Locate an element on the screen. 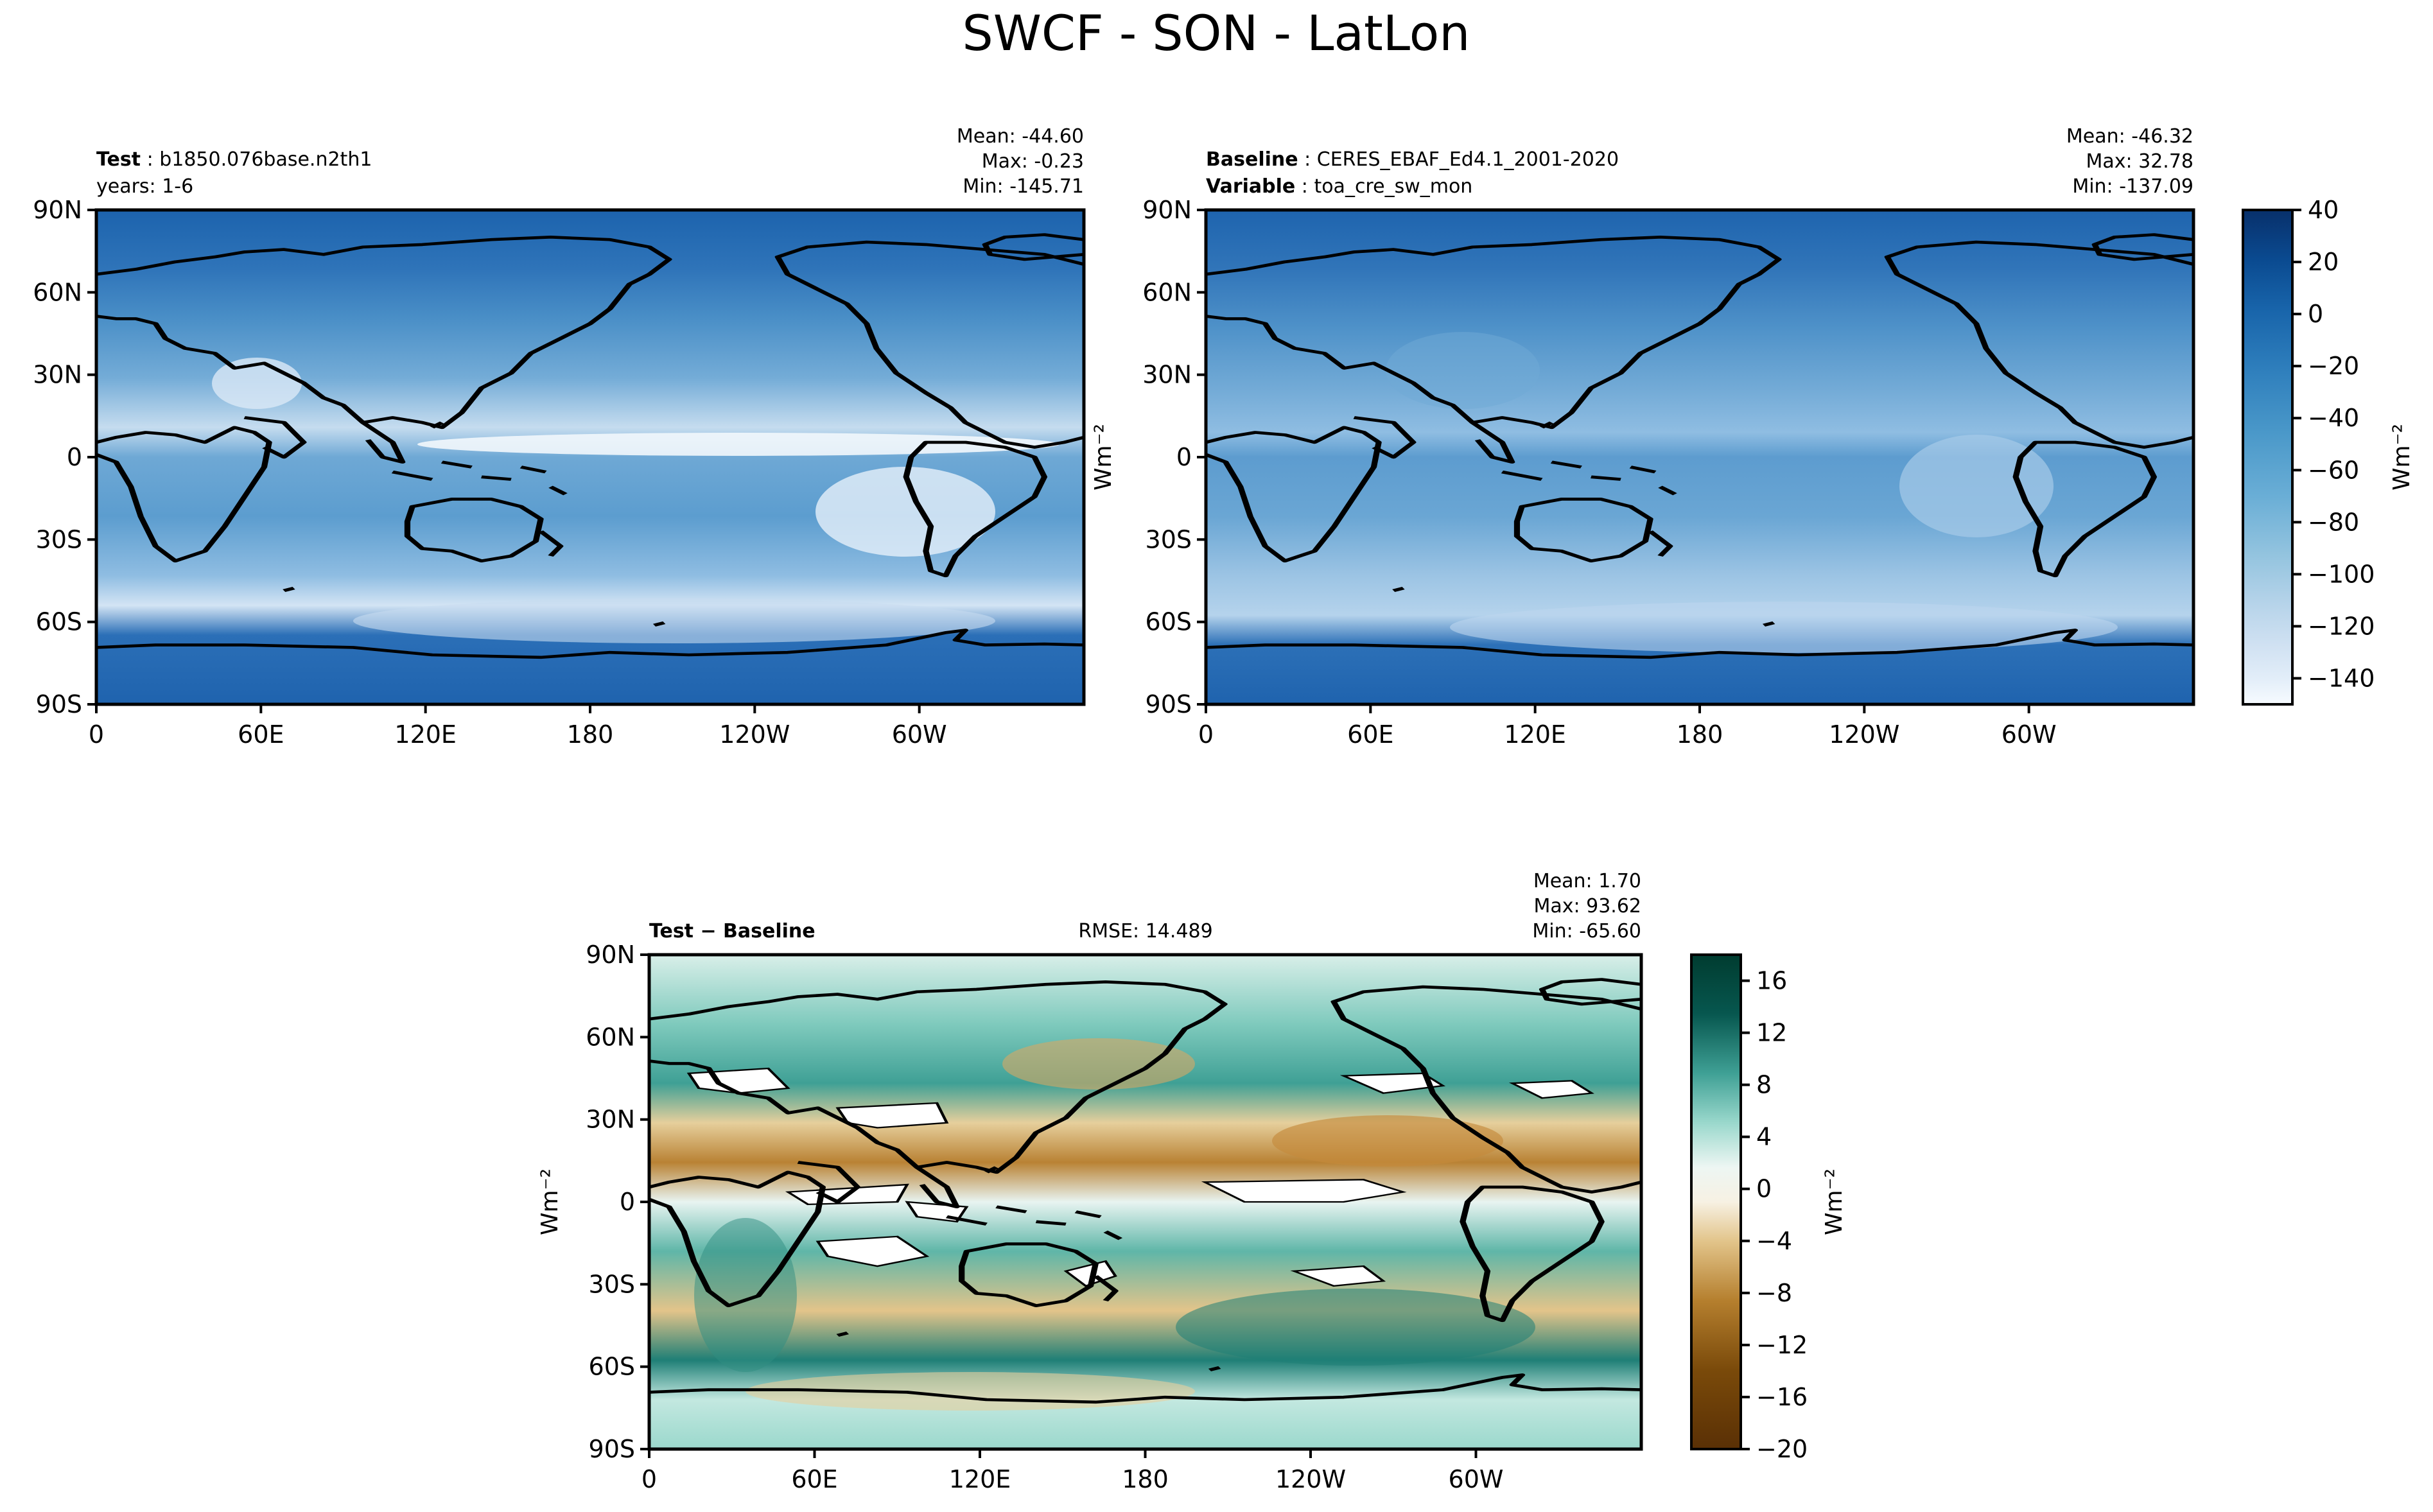 Image resolution: width=2433 pixels, height=1512 pixels. baseline-lat-label: 0 is located at coordinates (1184, 457).